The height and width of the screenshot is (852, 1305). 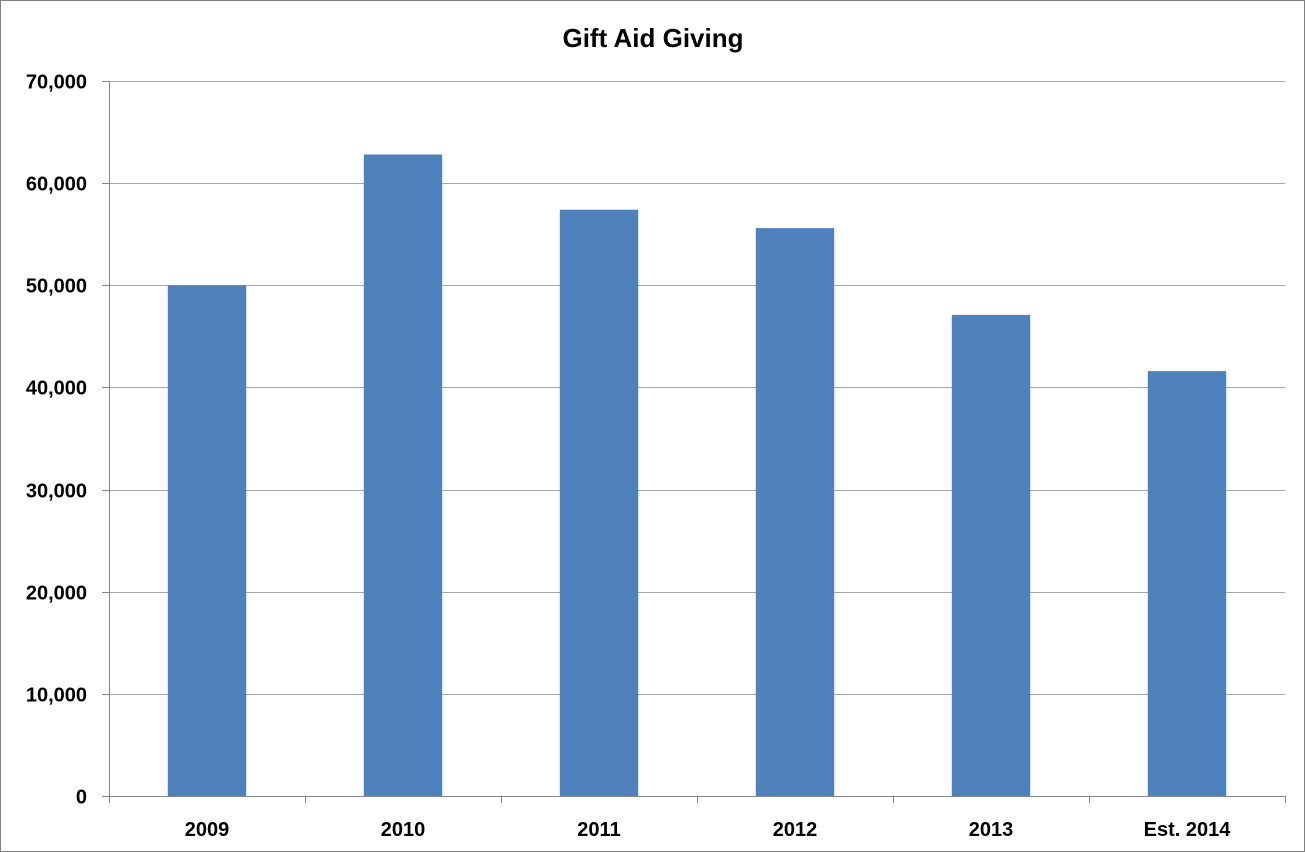 I want to click on y-tick-label: 20,000, so click(x=56, y=594).